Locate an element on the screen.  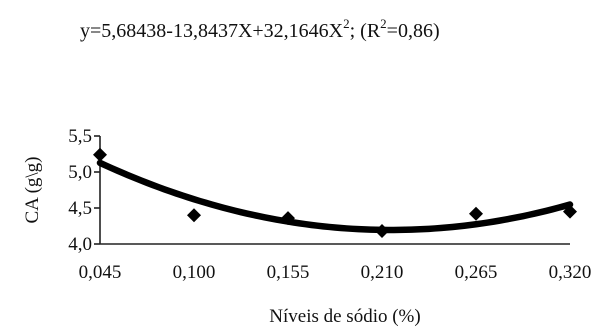
equation-prefix: y=5,68438-13,8437X+32,1646X is located at coordinates (212, 31).